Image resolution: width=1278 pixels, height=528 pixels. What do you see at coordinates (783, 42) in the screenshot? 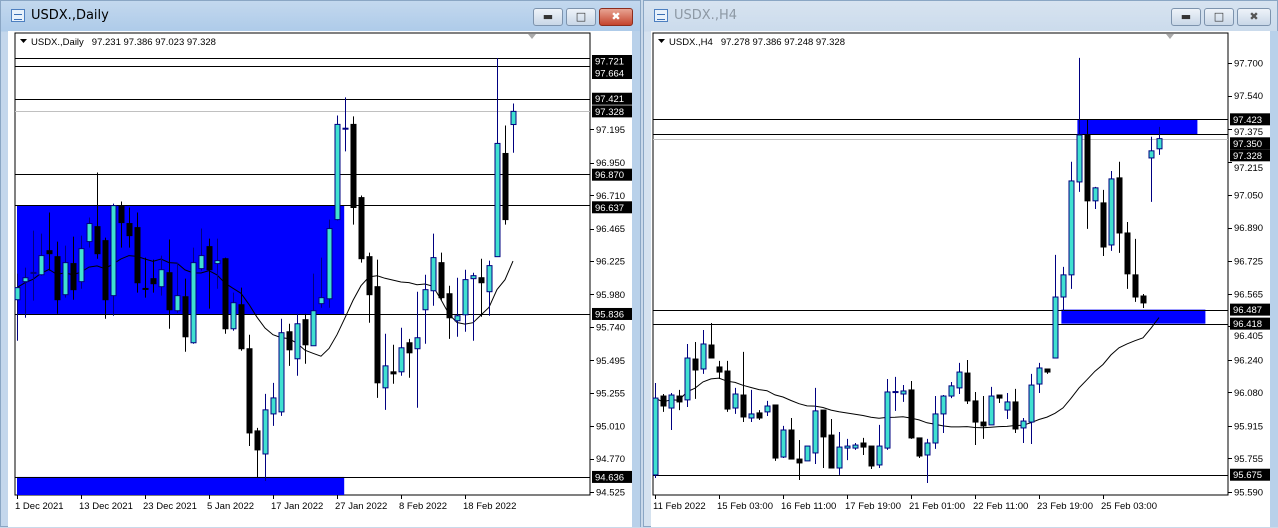
I see `chart-legend-ohlc: 97.278 97.386 97.248 97.328` at bounding box center [783, 42].